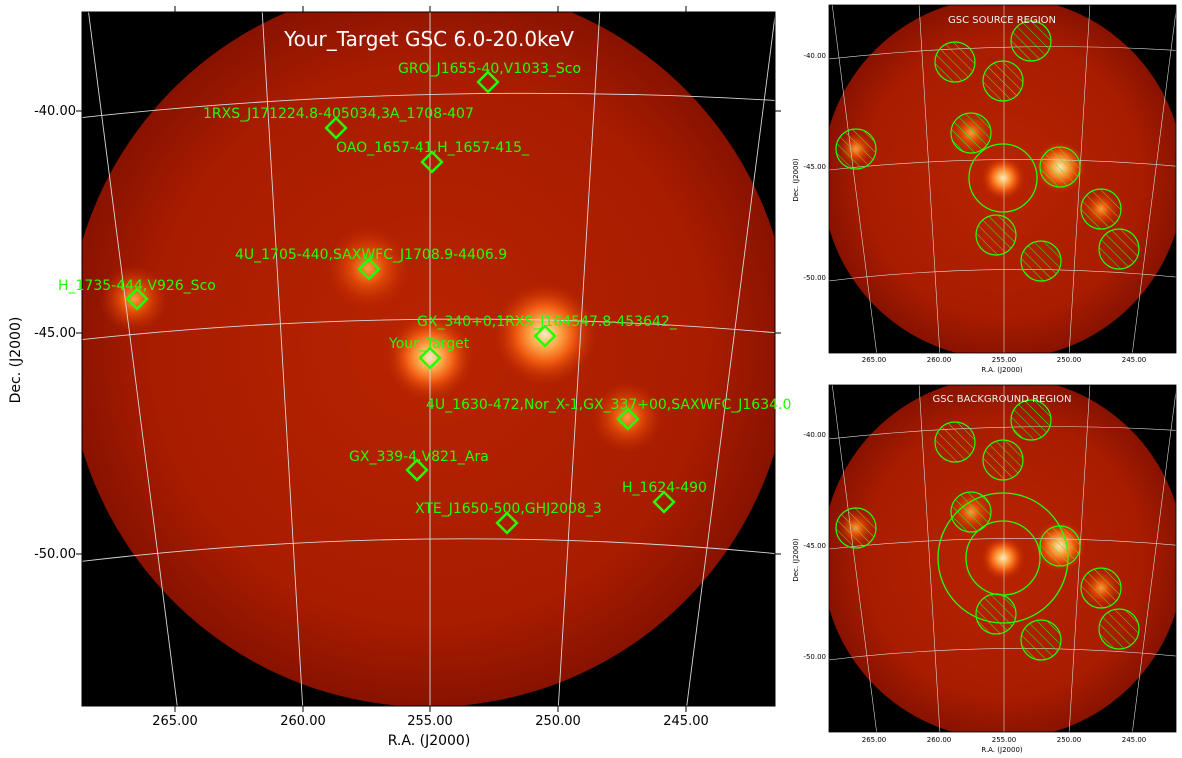 The height and width of the screenshot is (758, 1182). I want to click on main-blob-4u1705, so click(368, 268).